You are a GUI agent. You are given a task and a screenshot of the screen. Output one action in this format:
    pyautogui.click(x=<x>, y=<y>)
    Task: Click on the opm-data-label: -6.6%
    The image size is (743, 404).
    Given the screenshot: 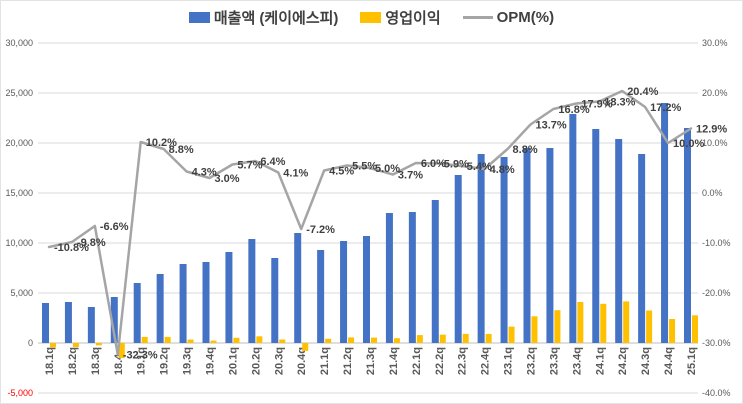 What is the action you would take?
    pyautogui.click(x=114, y=227)
    